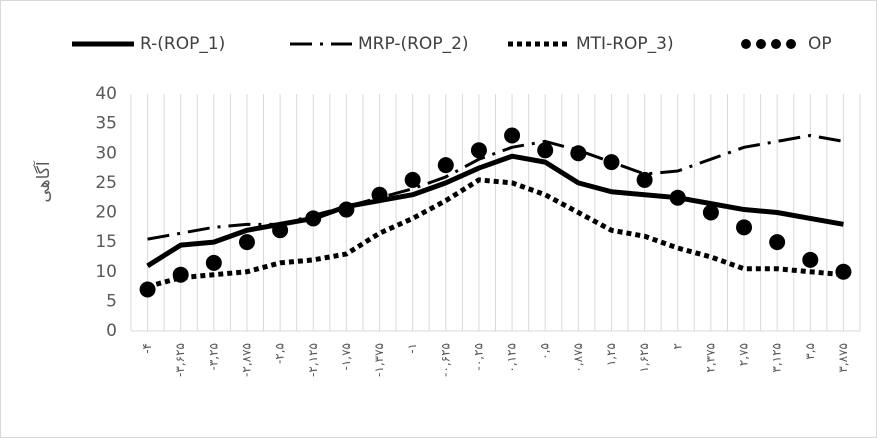  Describe the element at coordinates (478, 356) in the screenshot. I see `x-tick-label: -۰,۲۵` at that location.